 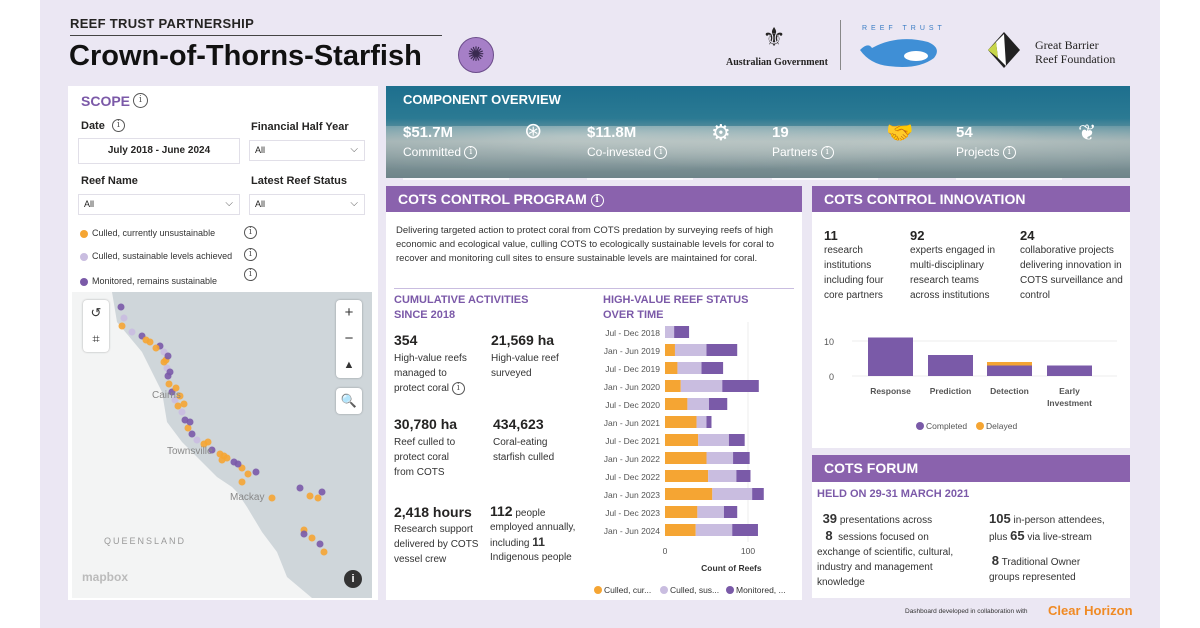 What do you see at coordinates (831, 377) in the screenshot?
I see `tick-label: 0` at bounding box center [831, 377].